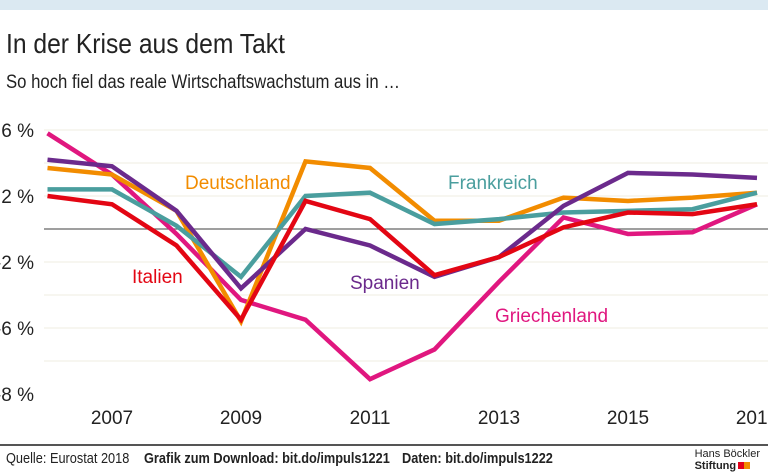 This screenshot has width=768, height=472. What do you see at coordinates (551, 316) in the screenshot?
I see `series-label: Griechenland` at bounding box center [551, 316].